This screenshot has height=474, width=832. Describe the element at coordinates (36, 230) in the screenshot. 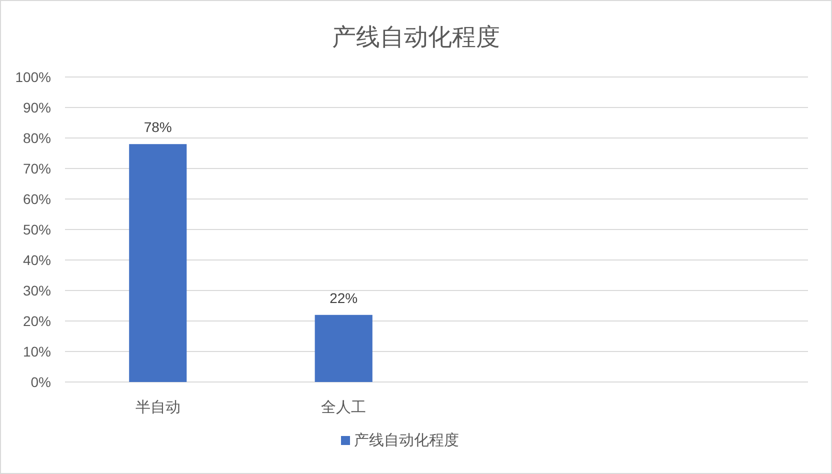

I see `y-tick-label: 50%` at that location.